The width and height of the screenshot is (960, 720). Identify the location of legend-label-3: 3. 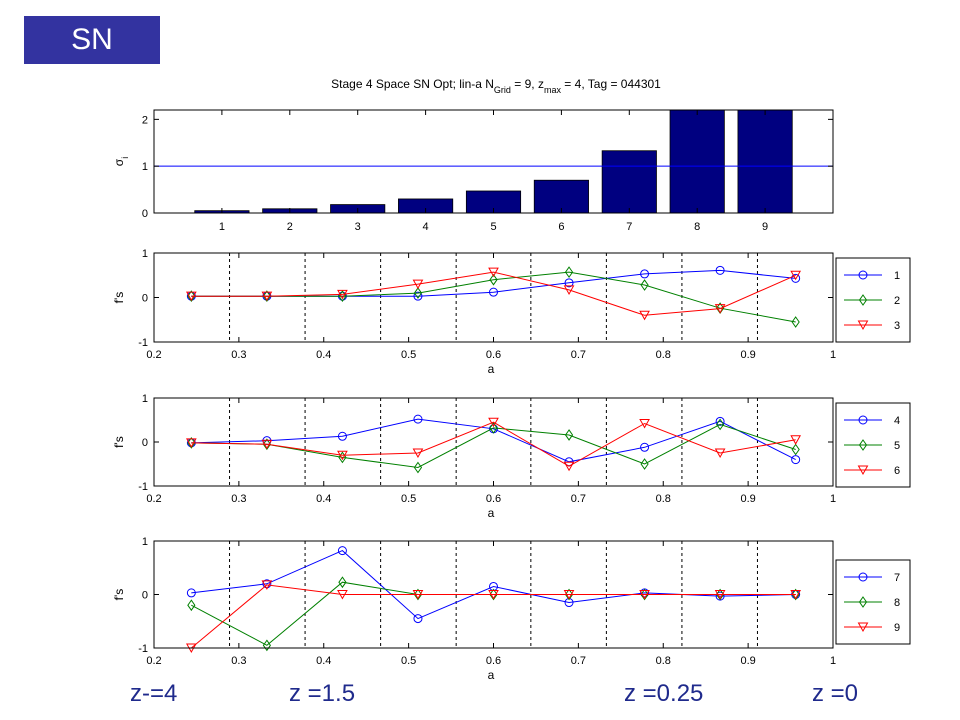
(897, 326).